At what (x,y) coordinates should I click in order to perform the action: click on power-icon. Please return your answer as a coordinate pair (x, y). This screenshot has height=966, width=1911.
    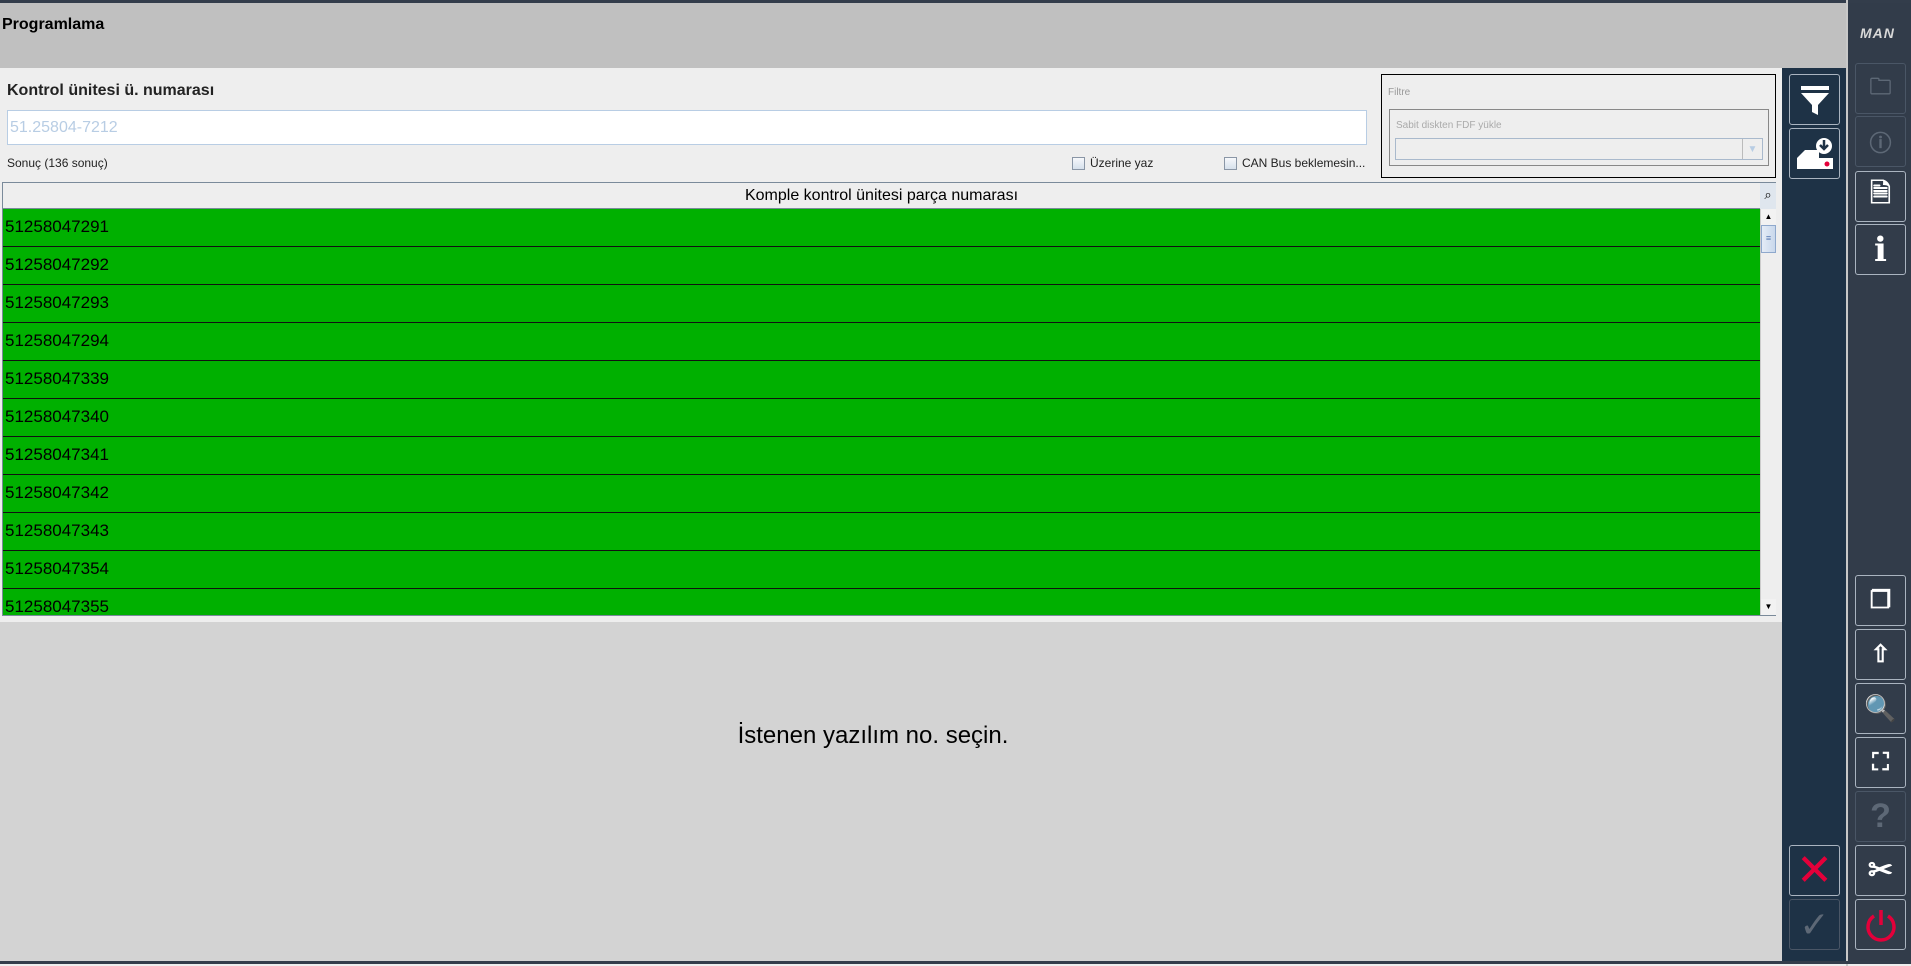
    Looking at the image, I should click on (1880, 925).